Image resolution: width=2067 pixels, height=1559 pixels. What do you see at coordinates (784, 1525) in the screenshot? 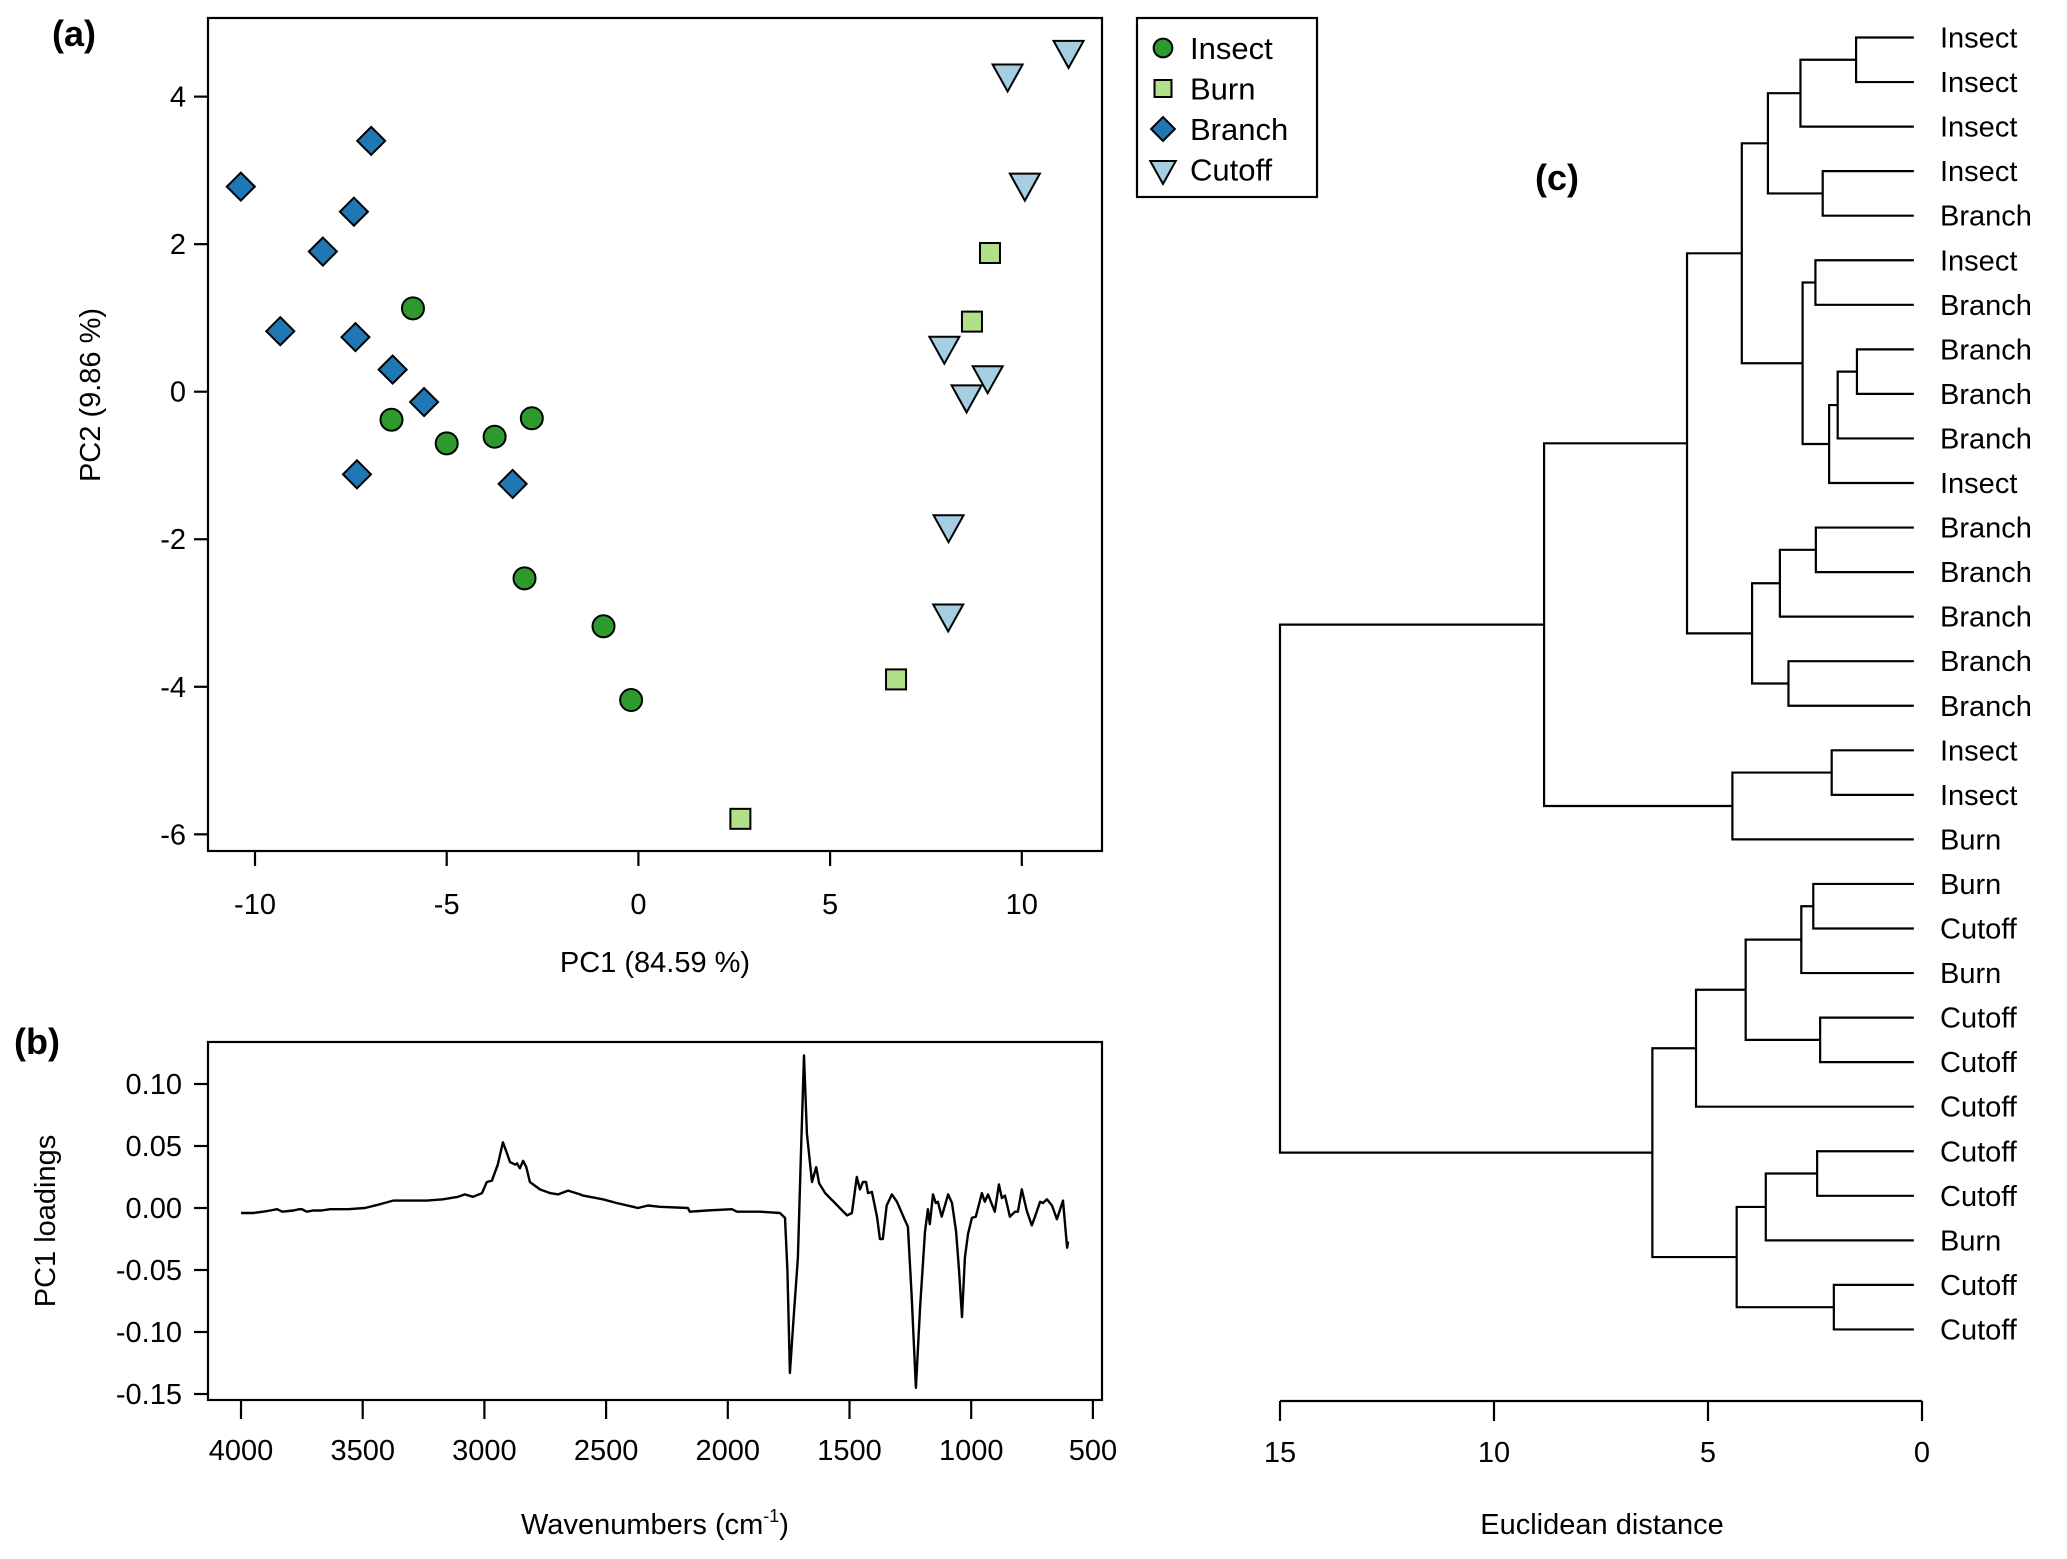
I see `panel-b-x-axis-title-end: )` at bounding box center [784, 1525].